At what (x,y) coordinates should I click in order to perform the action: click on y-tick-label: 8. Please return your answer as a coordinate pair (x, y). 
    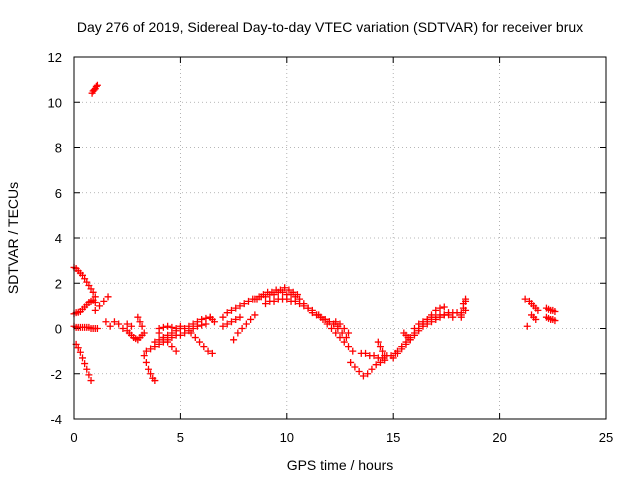
    Looking at the image, I should click on (58, 148).